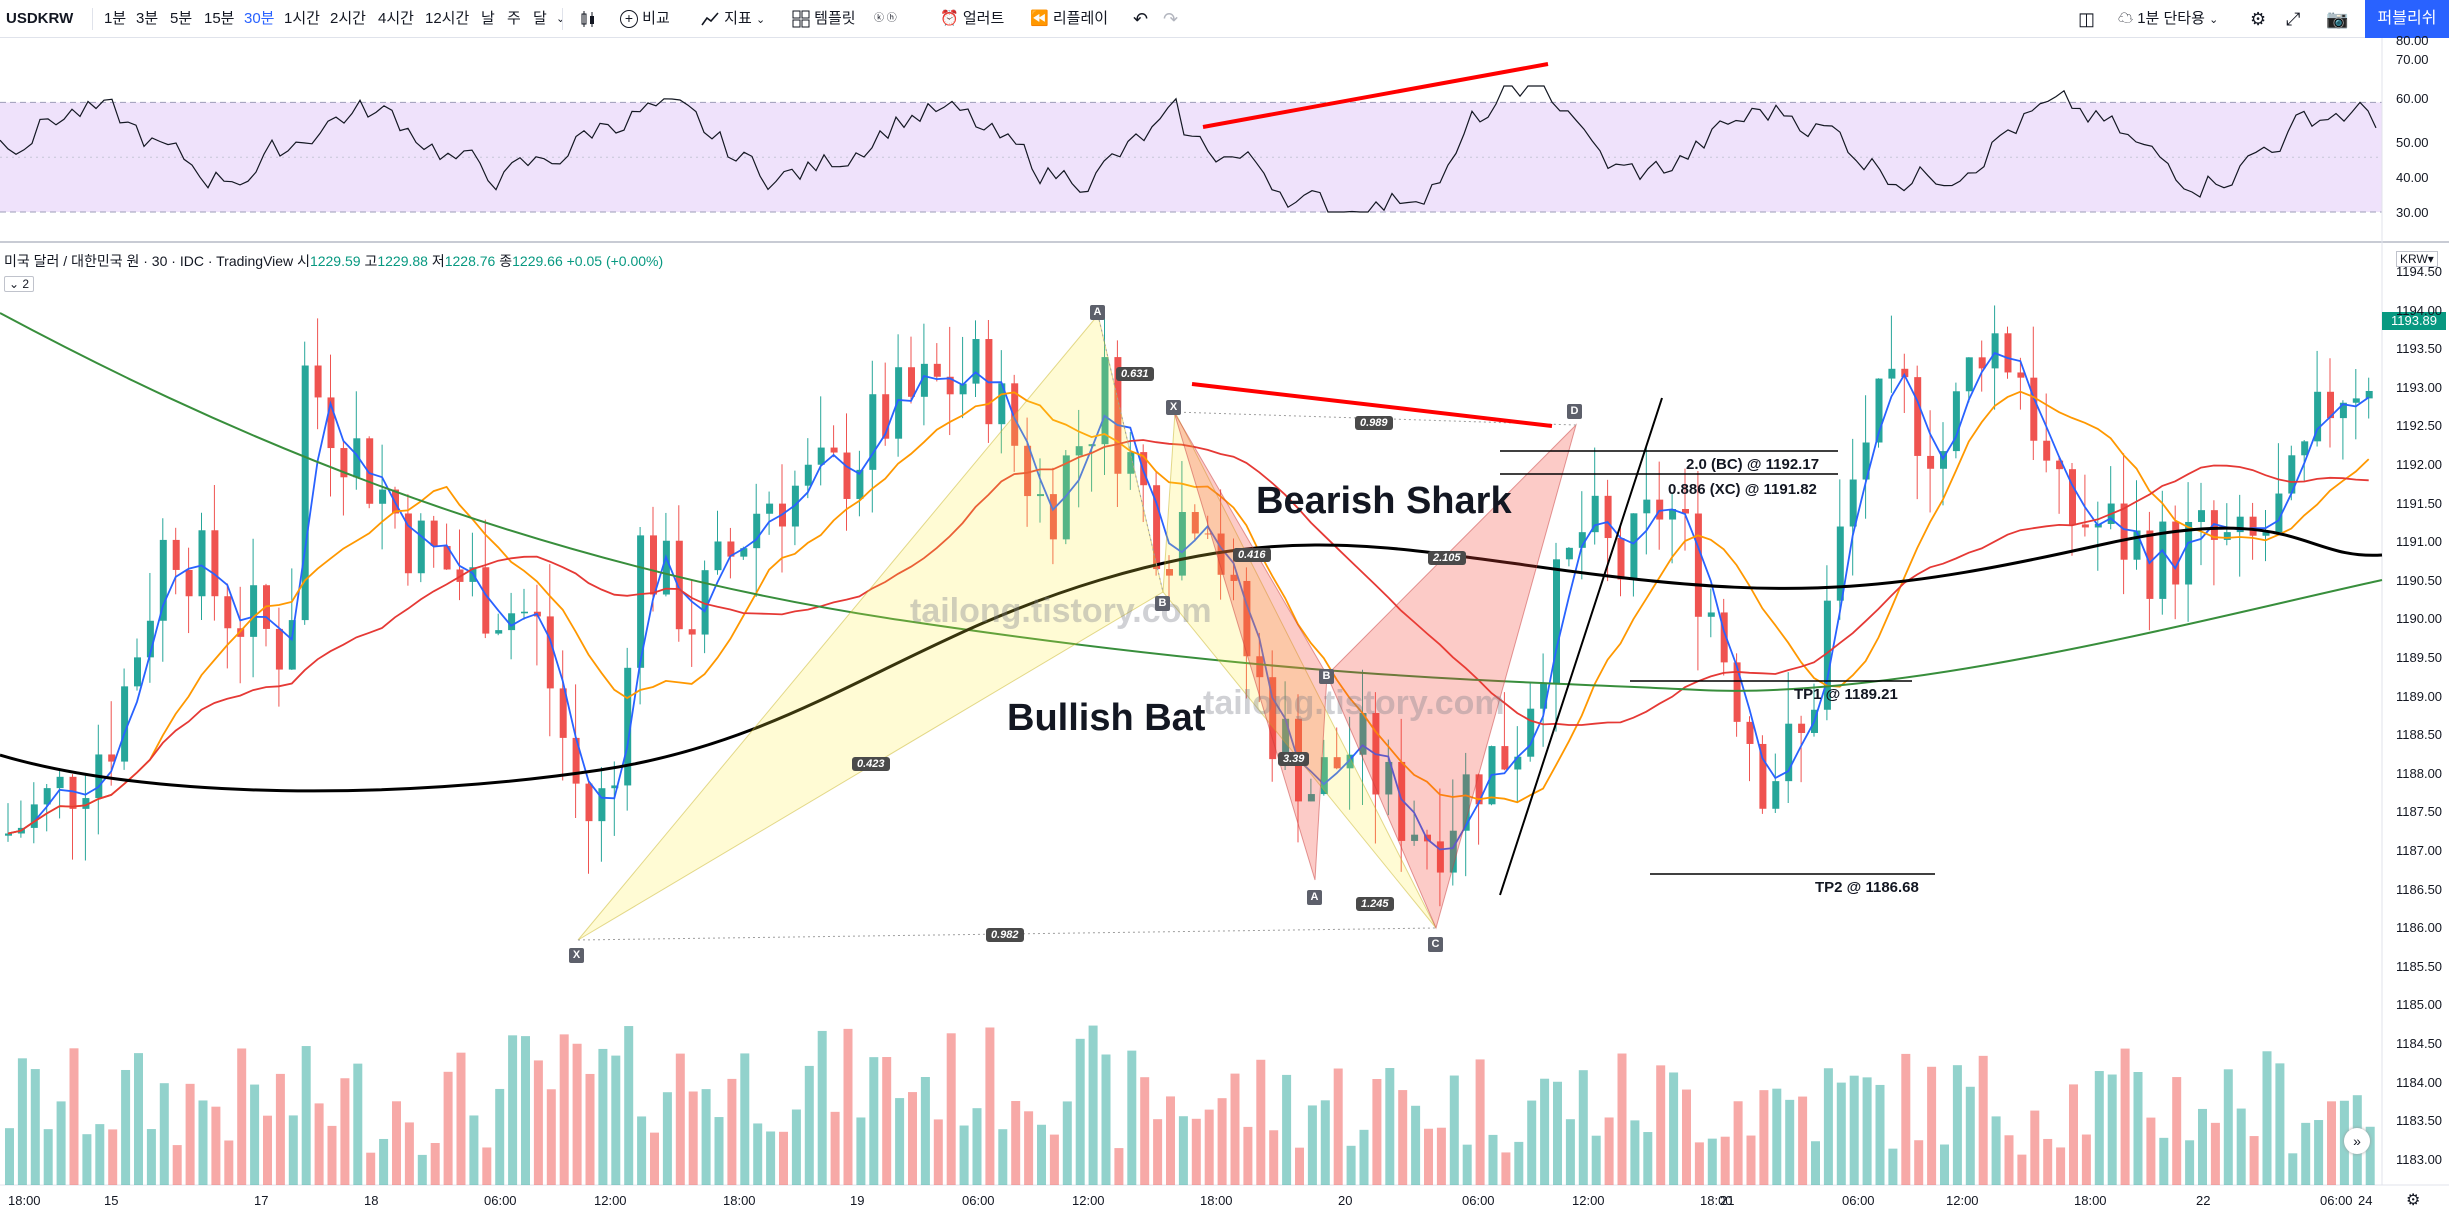 The height and width of the screenshot is (1210, 2449). I want to click on ratio-label: 0.416, so click(1252, 555).